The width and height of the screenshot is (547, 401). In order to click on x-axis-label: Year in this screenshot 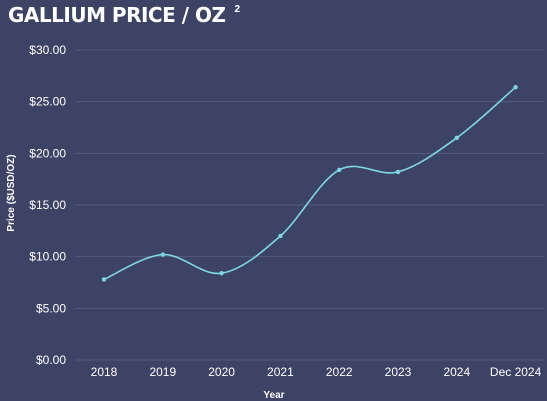, I will do `click(273, 395)`.